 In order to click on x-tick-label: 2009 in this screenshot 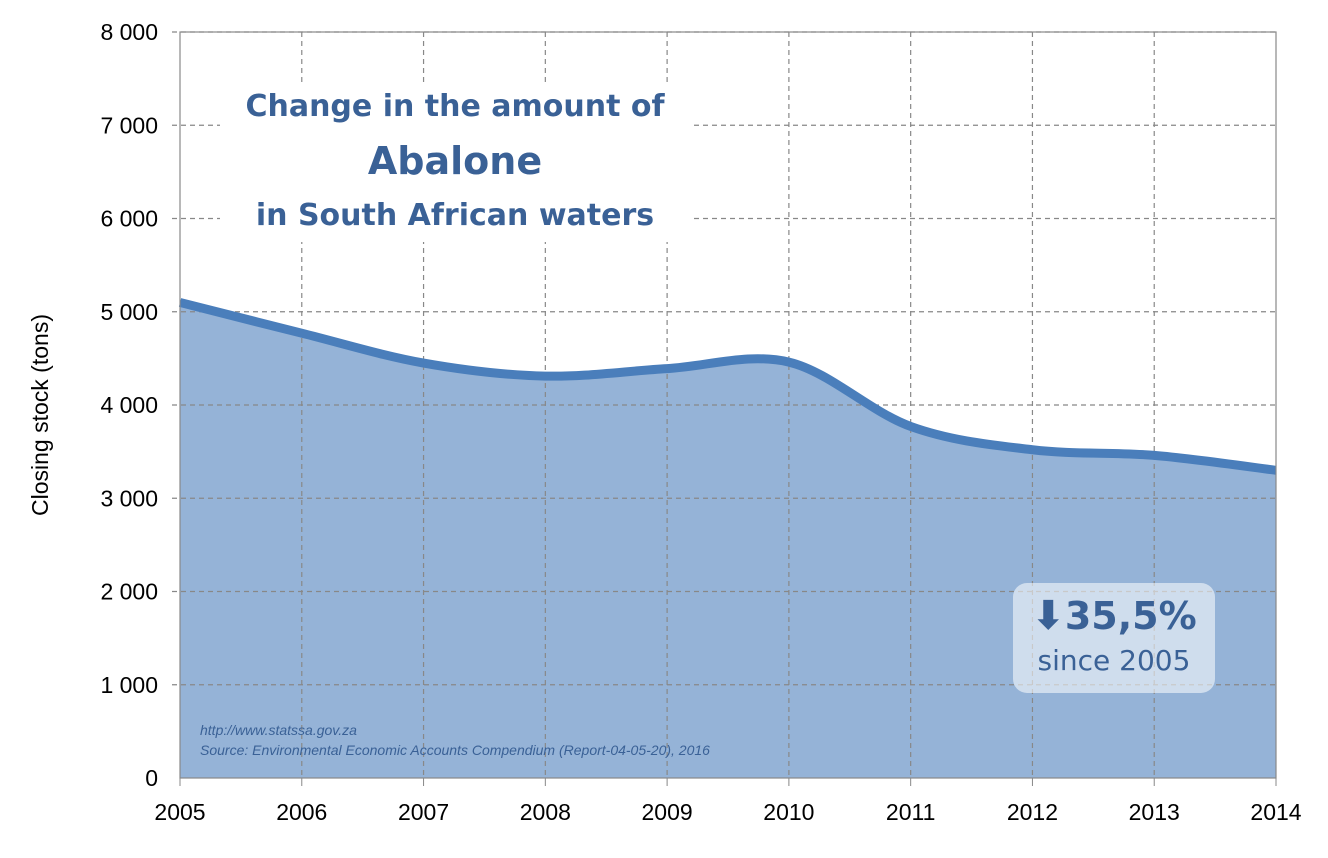, I will do `click(667, 812)`.